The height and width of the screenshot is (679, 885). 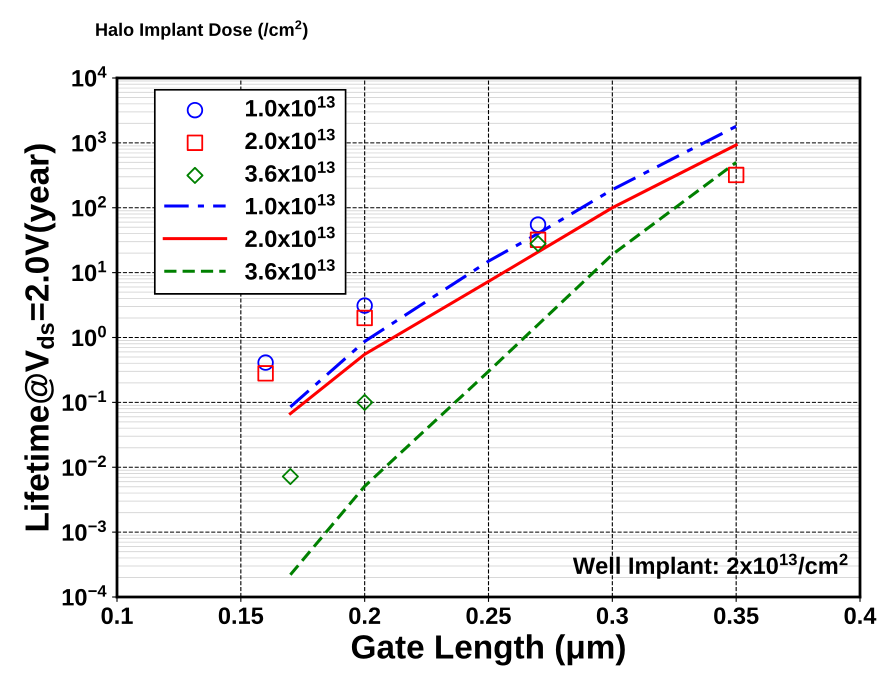 What do you see at coordinates (84, 466) in the screenshot?
I see `y-tick-label: 10$^{−2}$` at bounding box center [84, 466].